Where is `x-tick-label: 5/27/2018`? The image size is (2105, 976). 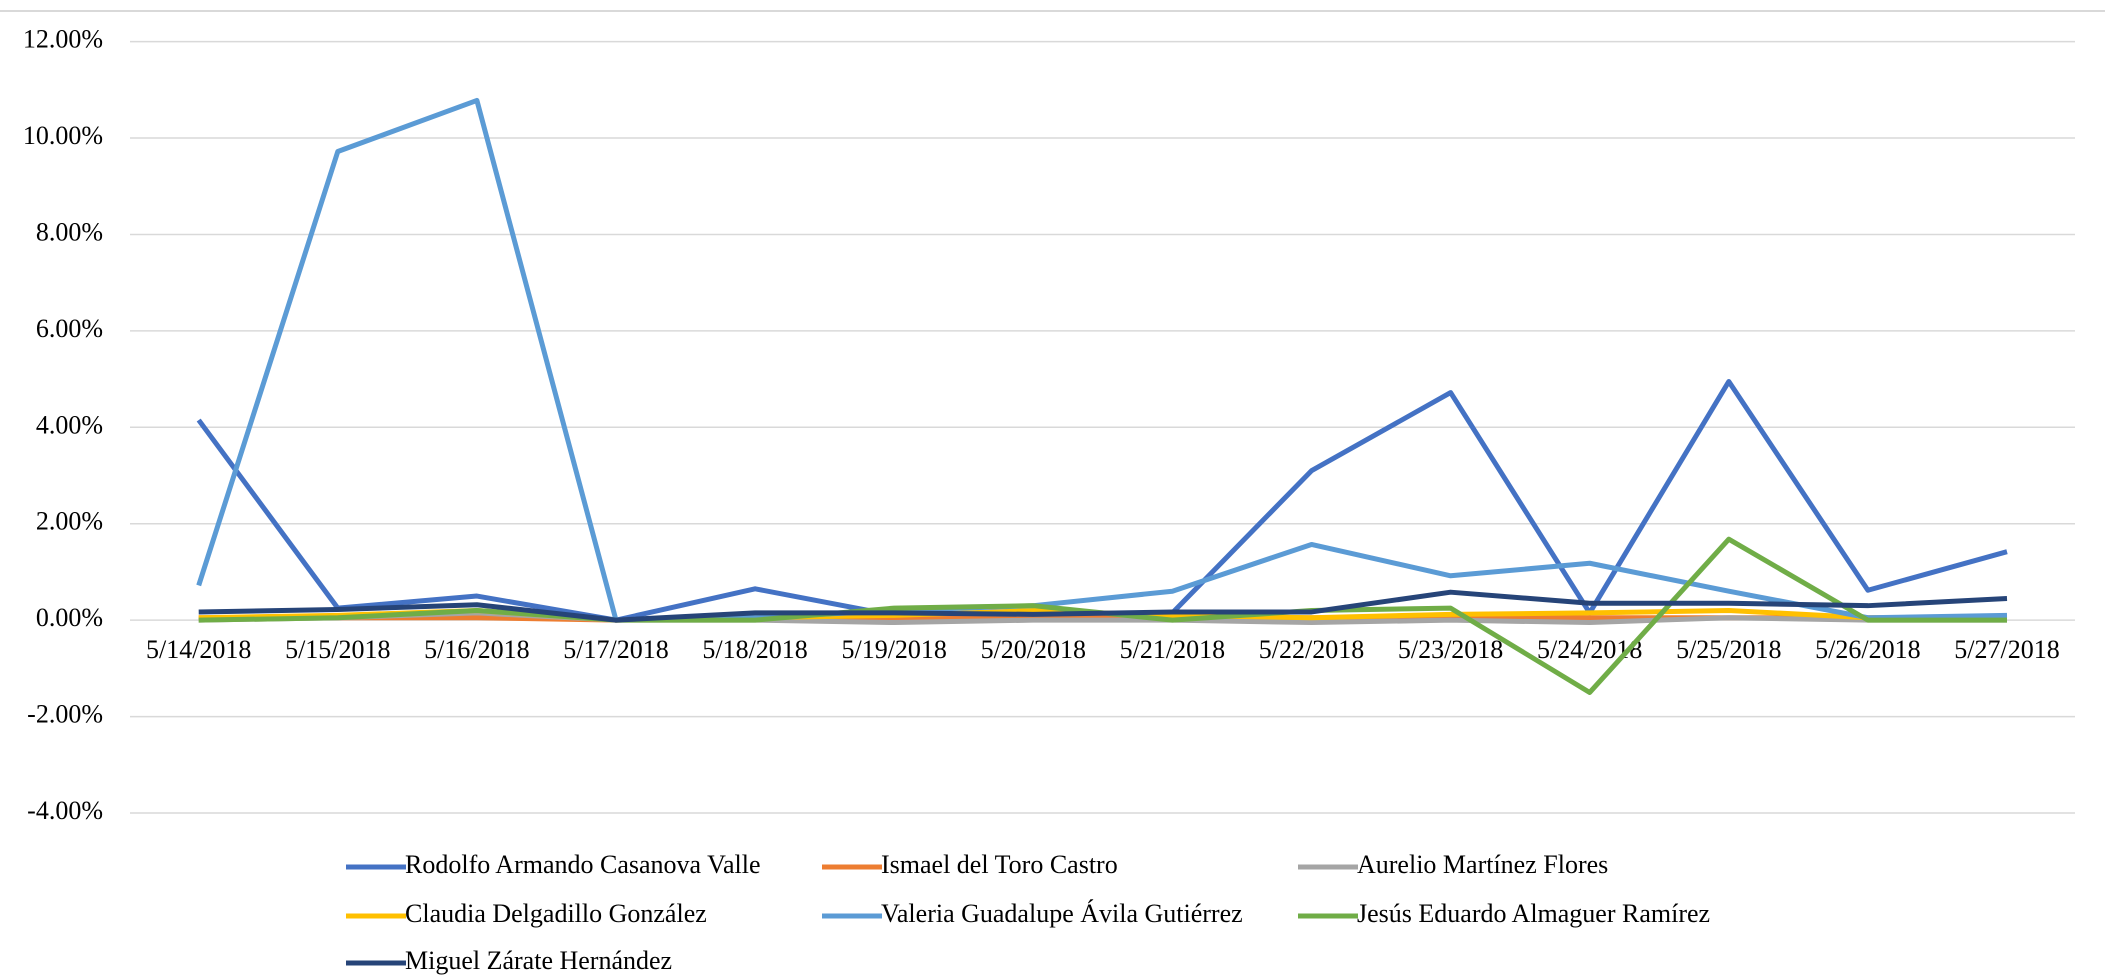
x-tick-label: 5/27/2018 is located at coordinates (2006, 649).